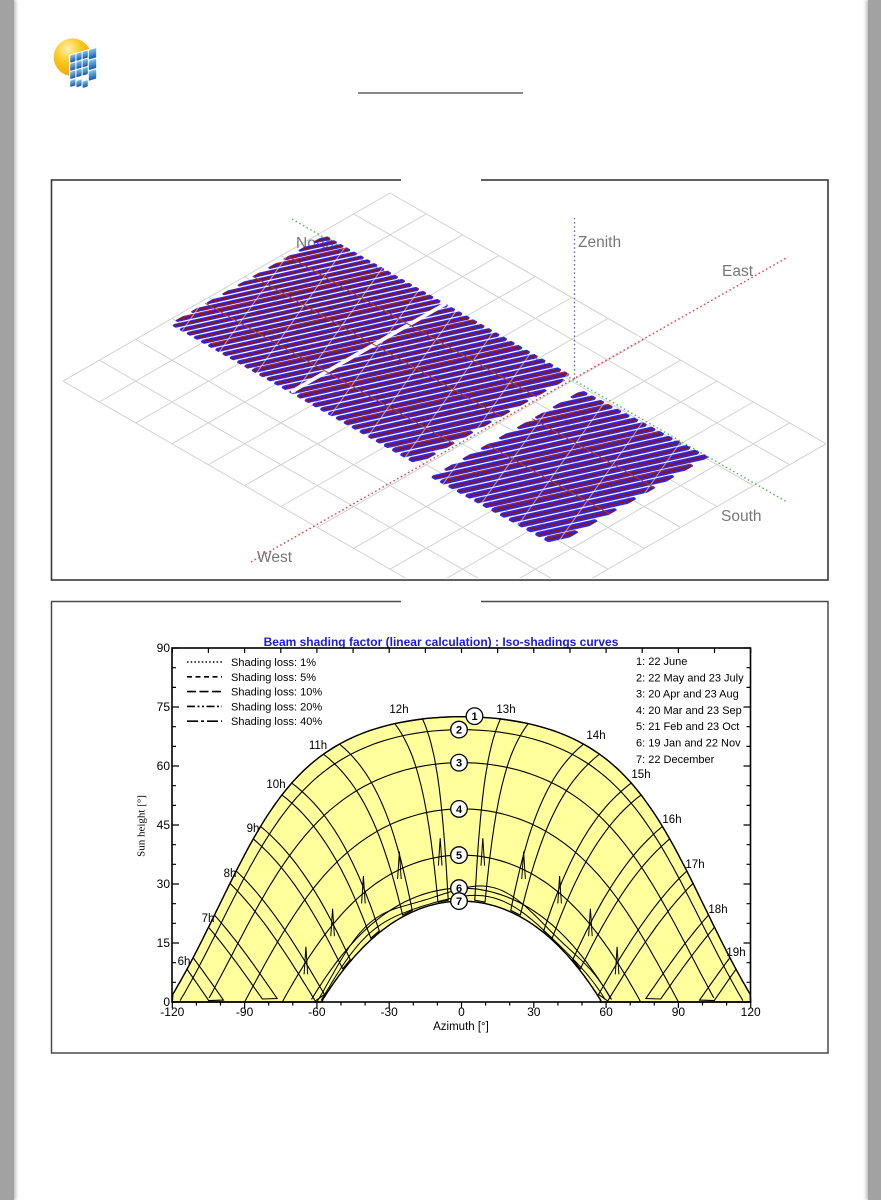  What do you see at coordinates (751, 1012) in the screenshot?
I see `svg-text: 120` at bounding box center [751, 1012].